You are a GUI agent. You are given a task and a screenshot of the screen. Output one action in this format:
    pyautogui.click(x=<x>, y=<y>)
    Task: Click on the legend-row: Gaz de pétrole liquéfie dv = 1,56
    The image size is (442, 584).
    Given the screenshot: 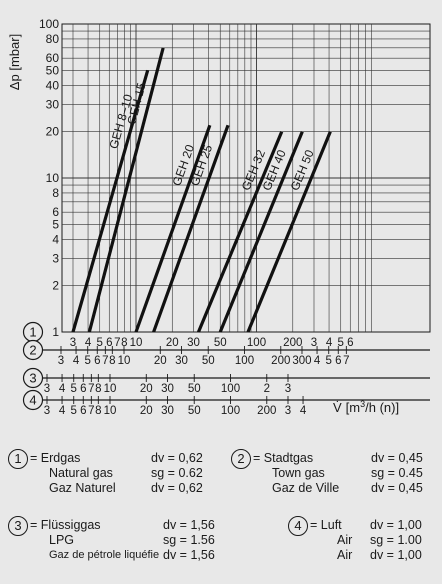 What is the action you would take?
    pyautogui.click(x=132, y=555)
    